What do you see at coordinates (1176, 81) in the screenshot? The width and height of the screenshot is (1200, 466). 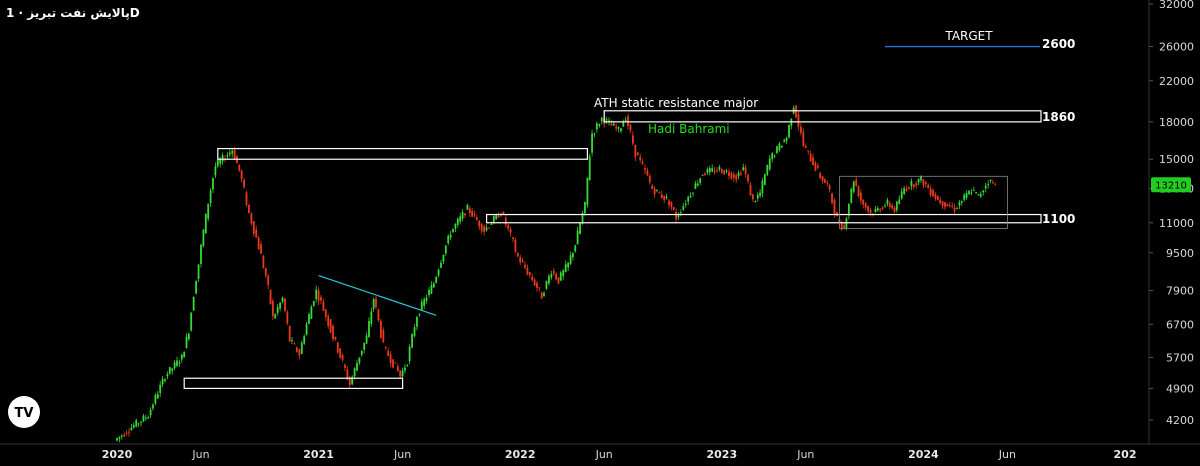 I see `y-tick-label: 22000` at bounding box center [1176, 81].